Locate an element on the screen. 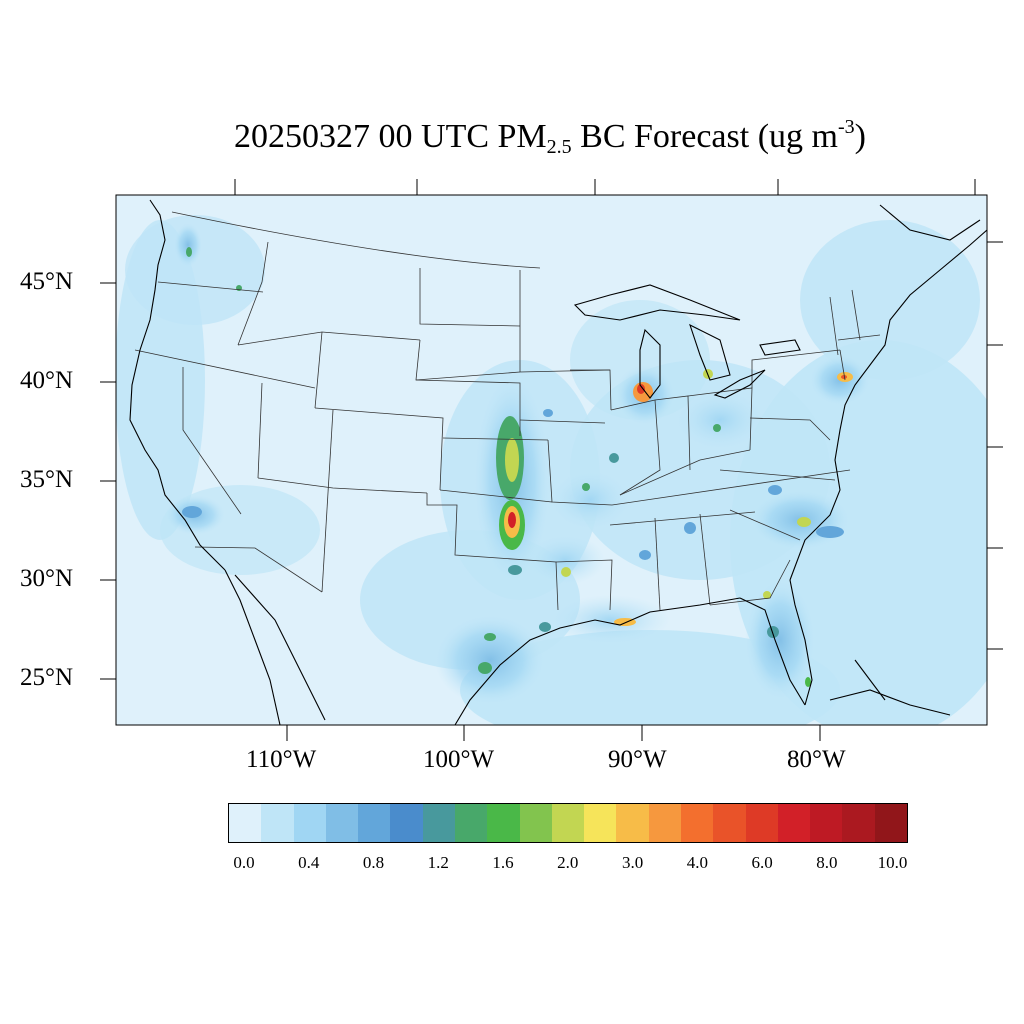  title-subscript: 2.5 is located at coordinates (559, 147).